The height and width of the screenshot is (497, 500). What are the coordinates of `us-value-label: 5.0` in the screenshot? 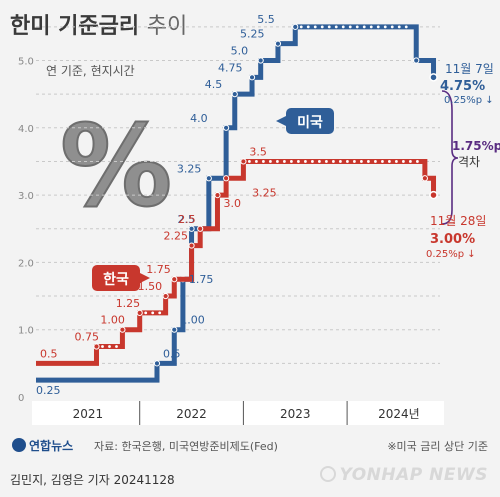 It's located at (240, 51).